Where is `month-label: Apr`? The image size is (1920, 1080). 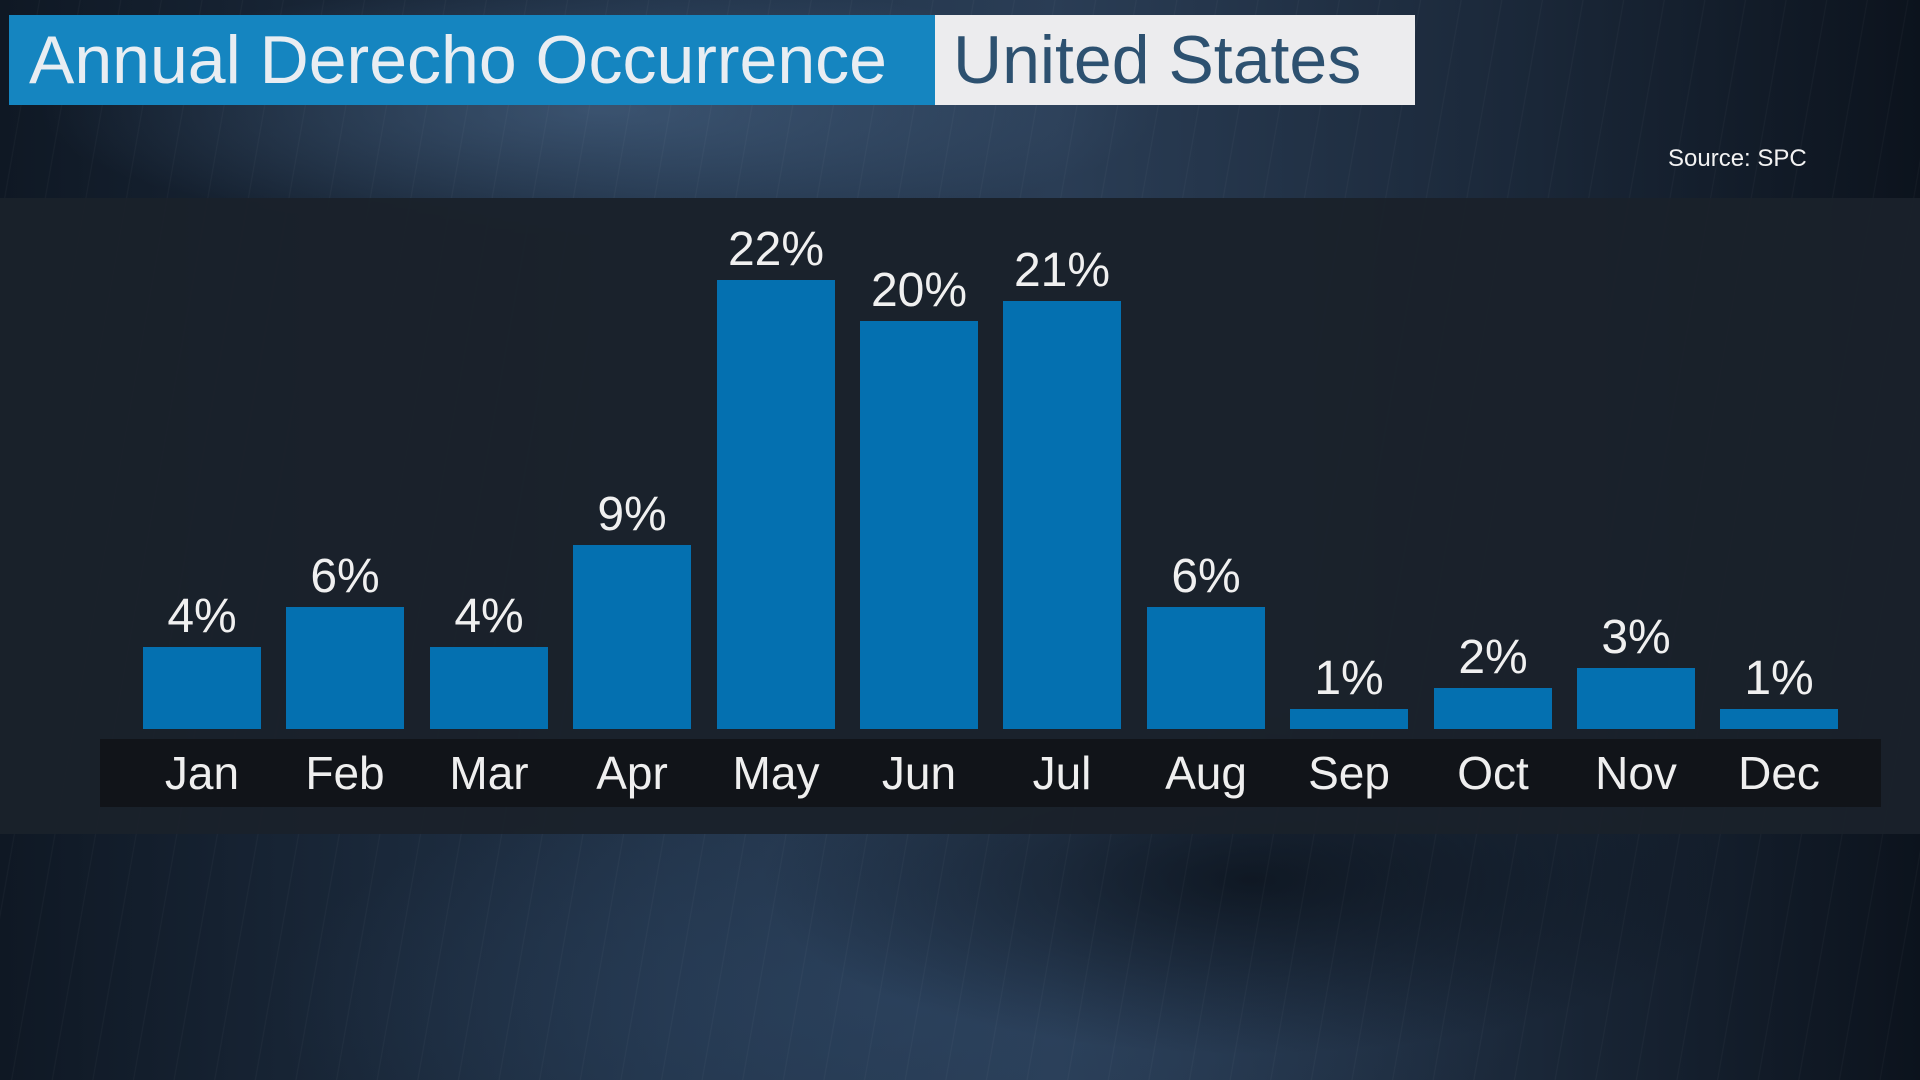
month-label: Apr is located at coordinates (632, 773).